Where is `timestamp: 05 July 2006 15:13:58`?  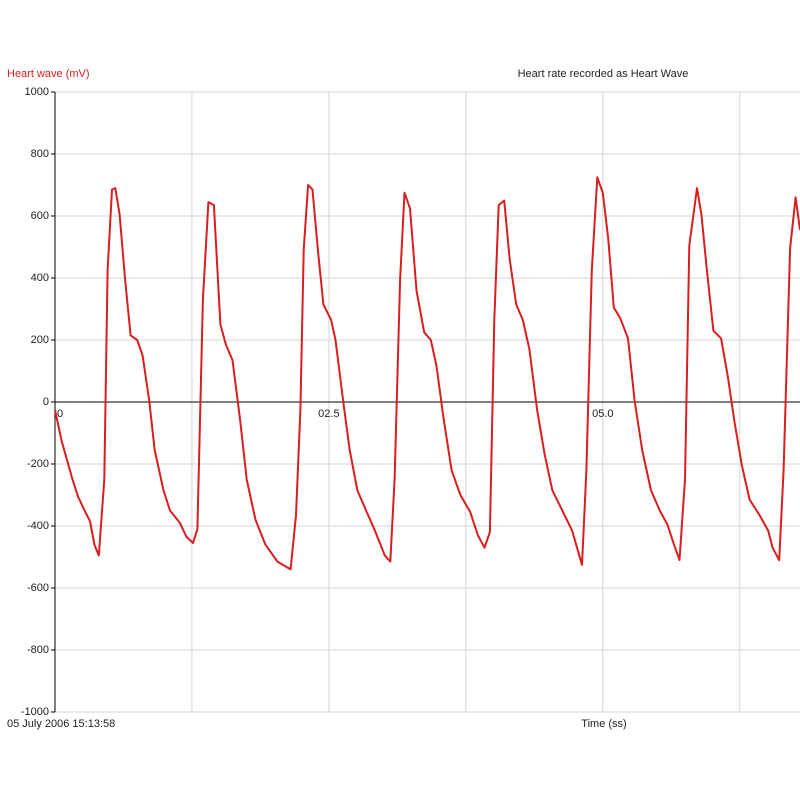
timestamp: 05 July 2006 15:13:58 is located at coordinates (61, 724).